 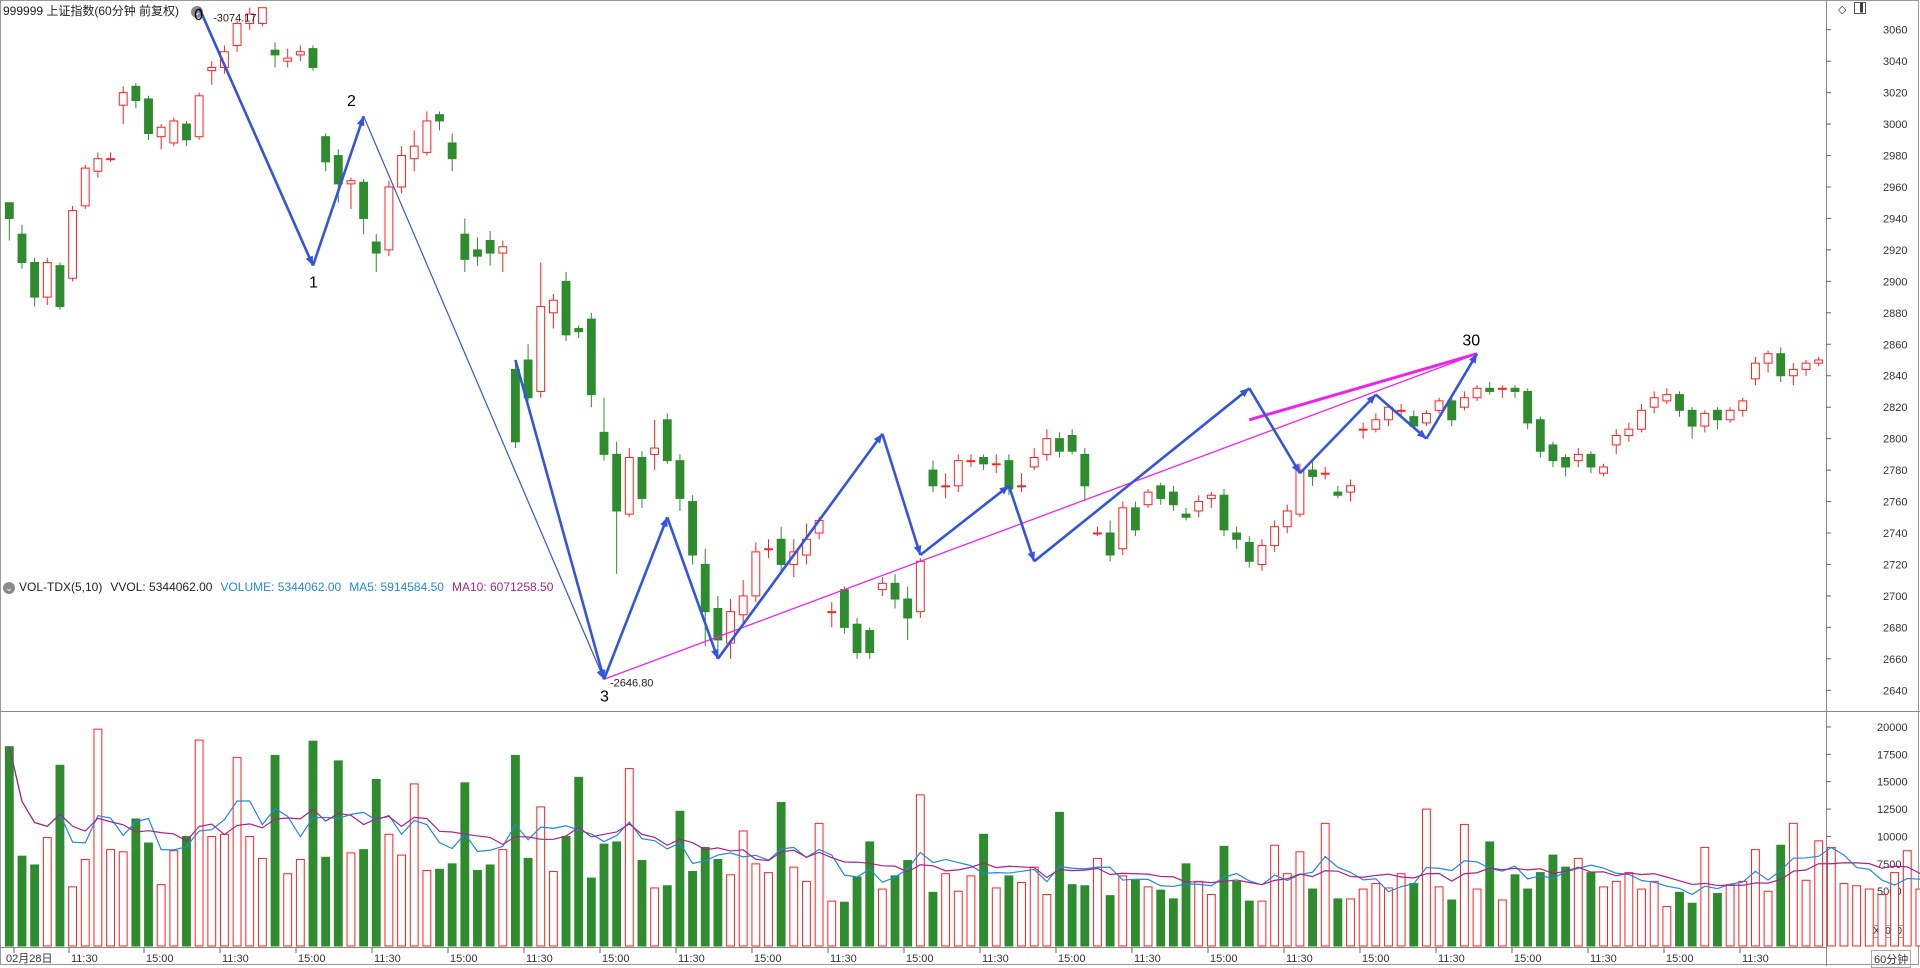 I want to click on price-tick-label: 2940, so click(x=1895, y=219).